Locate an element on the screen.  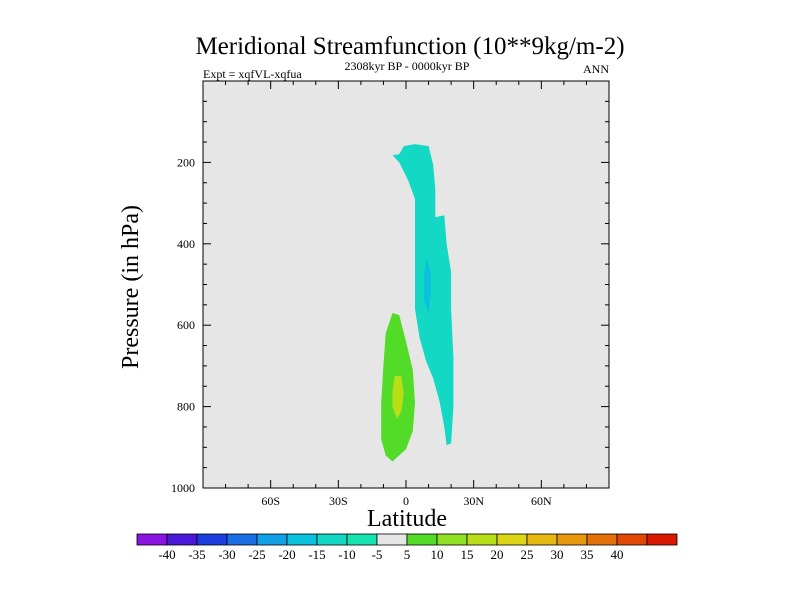
colorbar-label: 30 is located at coordinates (557, 554).